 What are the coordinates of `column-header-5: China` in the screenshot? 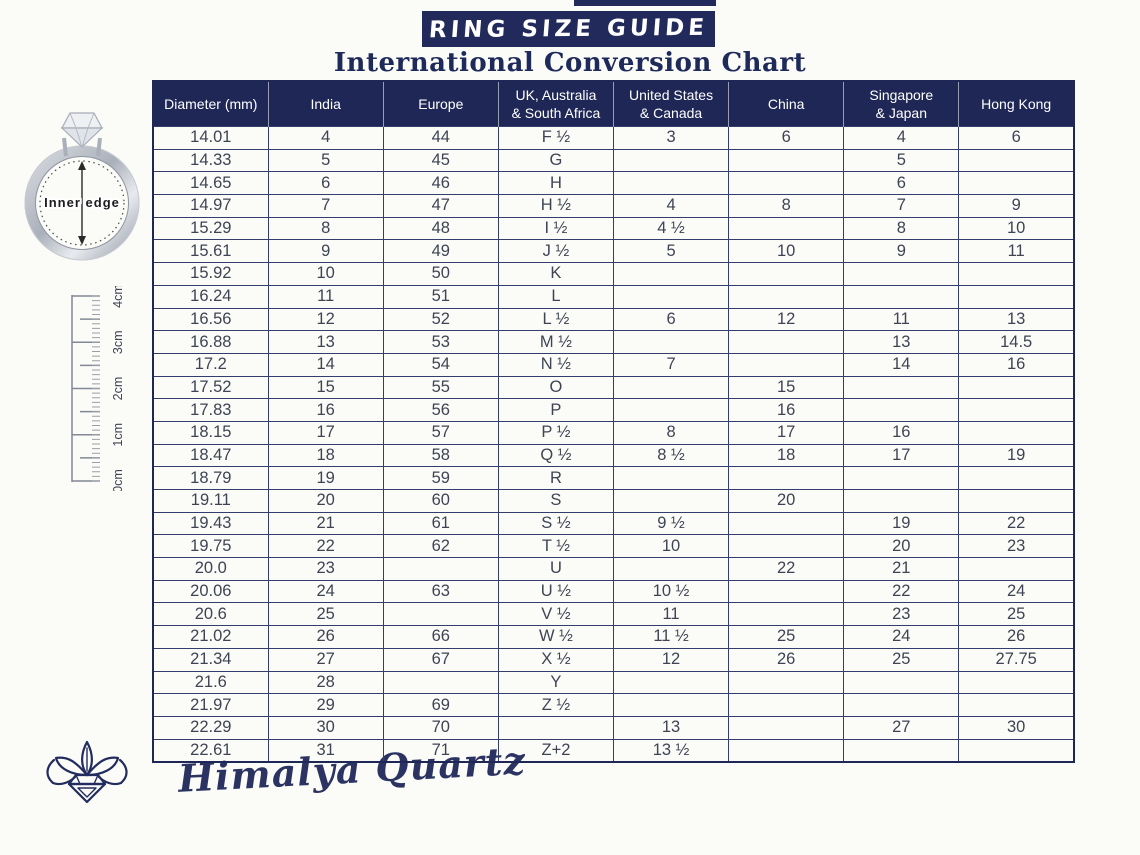 It's located at (786, 104).